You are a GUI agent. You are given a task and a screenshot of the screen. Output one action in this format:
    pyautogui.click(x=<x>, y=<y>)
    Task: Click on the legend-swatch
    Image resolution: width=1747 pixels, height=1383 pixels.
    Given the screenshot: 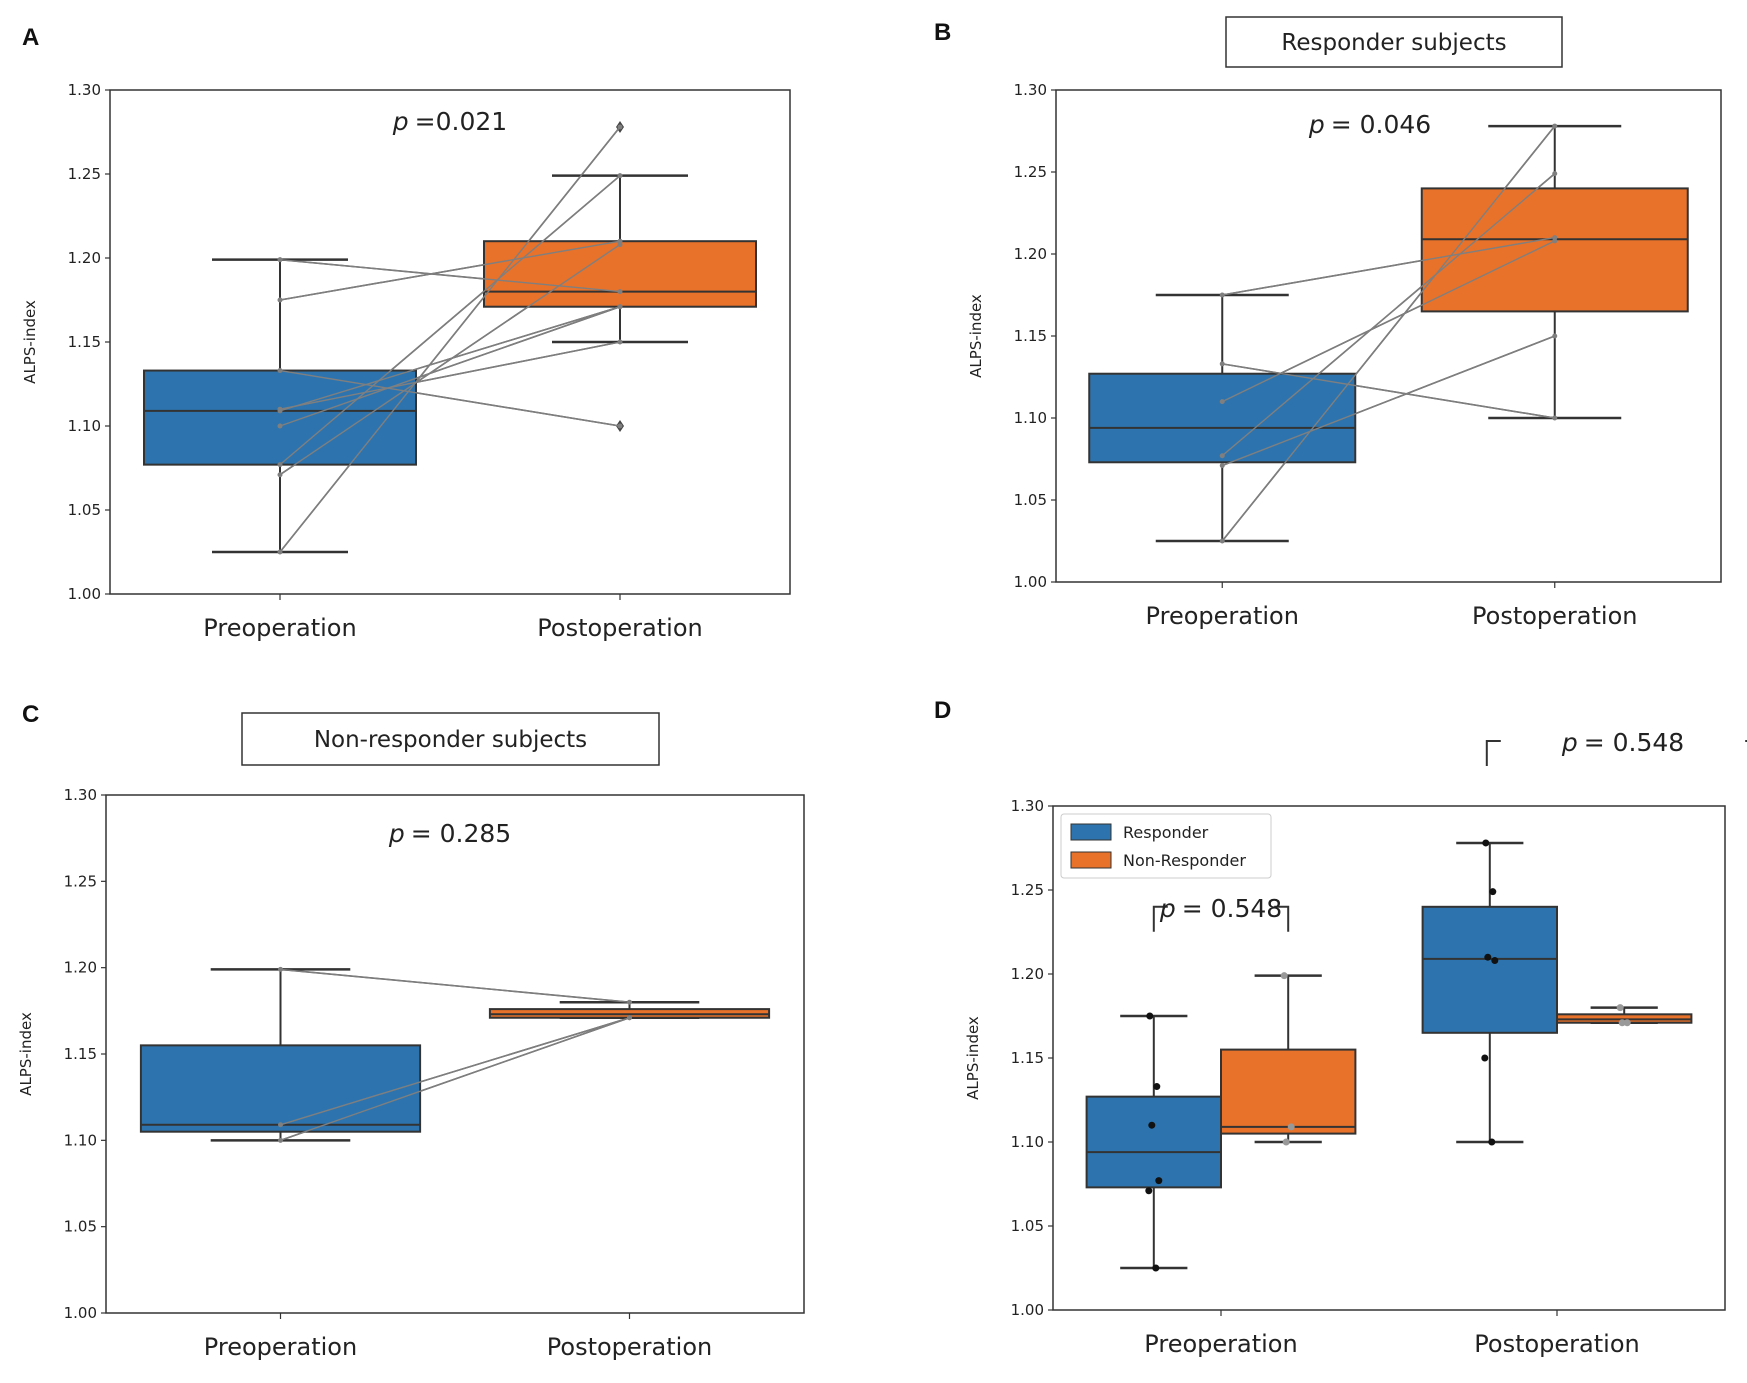 What is the action you would take?
    pyautogui.click(x=1091, y=860)
    